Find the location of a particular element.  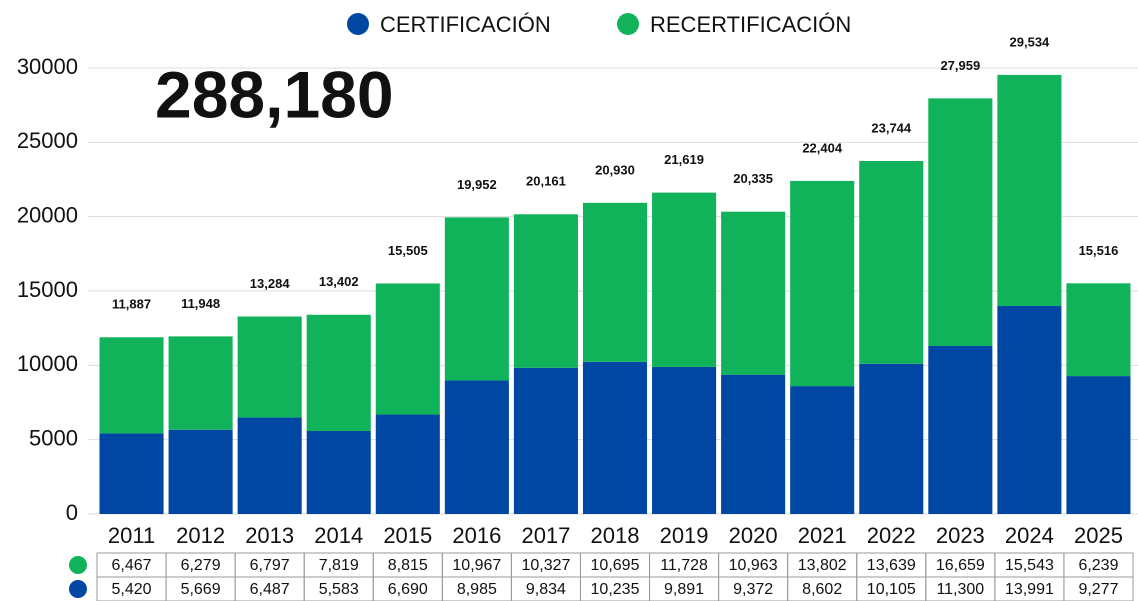

x-tick-label: 2019 is located at coordinates (684, 535).